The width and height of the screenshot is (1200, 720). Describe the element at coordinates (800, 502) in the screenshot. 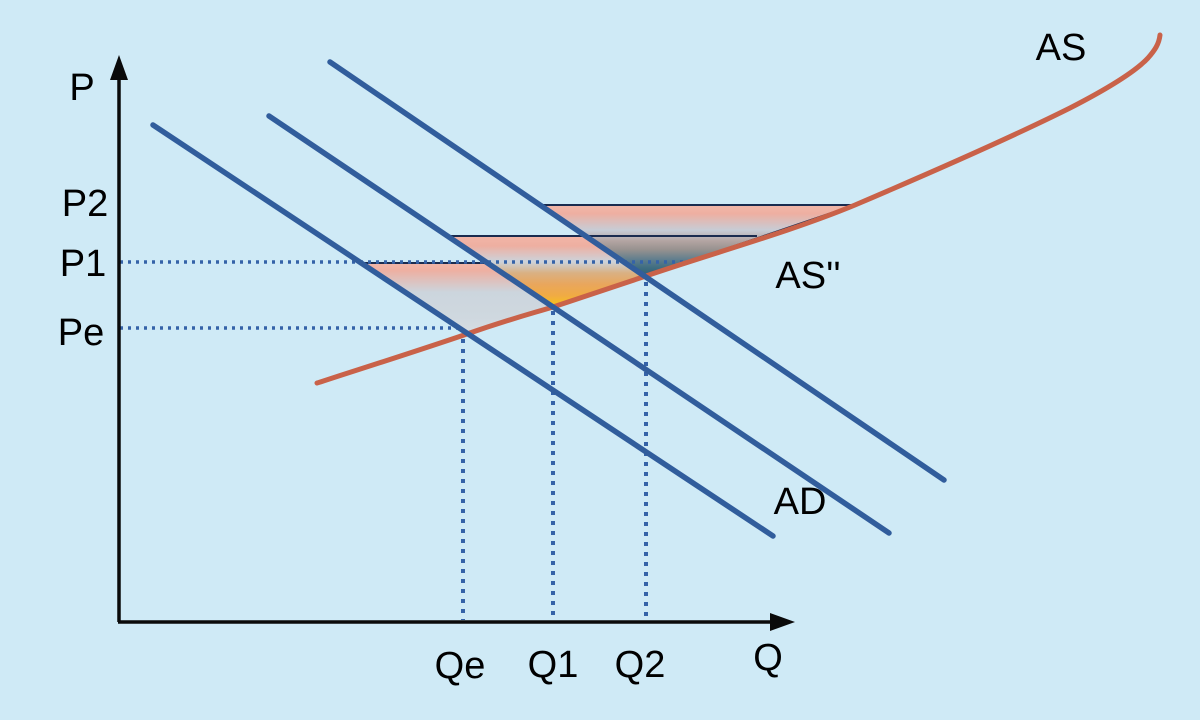

I see `ad-curve-label: AD` at that location.